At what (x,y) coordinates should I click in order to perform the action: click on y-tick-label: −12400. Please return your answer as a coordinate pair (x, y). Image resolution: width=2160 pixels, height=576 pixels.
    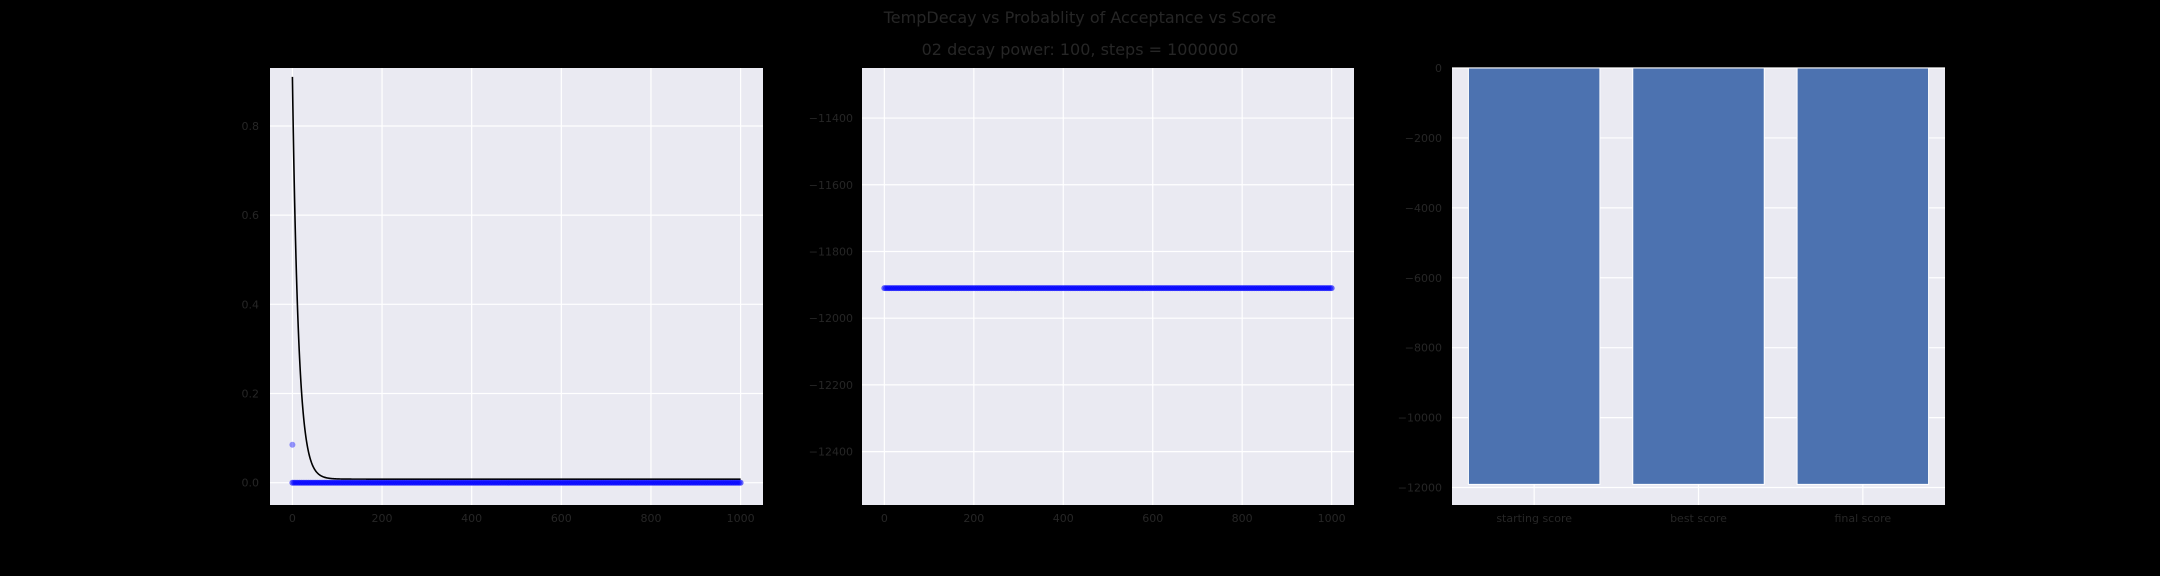
    Looking at the image, I should click on (831, 452).